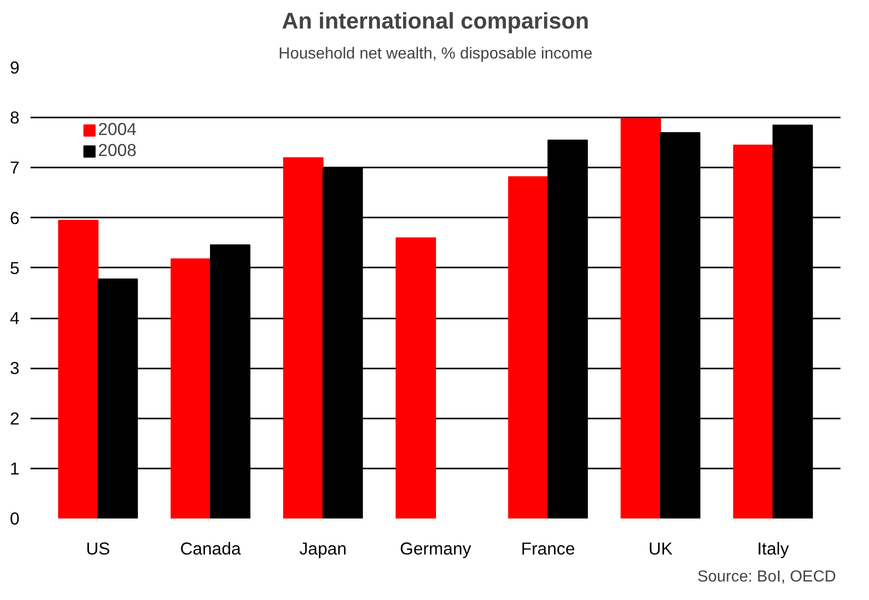 The height and width of the screenshot is (600, 869). Describe the element at coordinates (211, 548) in the screenshot. I see `x-tick-label: Canada` at that location.